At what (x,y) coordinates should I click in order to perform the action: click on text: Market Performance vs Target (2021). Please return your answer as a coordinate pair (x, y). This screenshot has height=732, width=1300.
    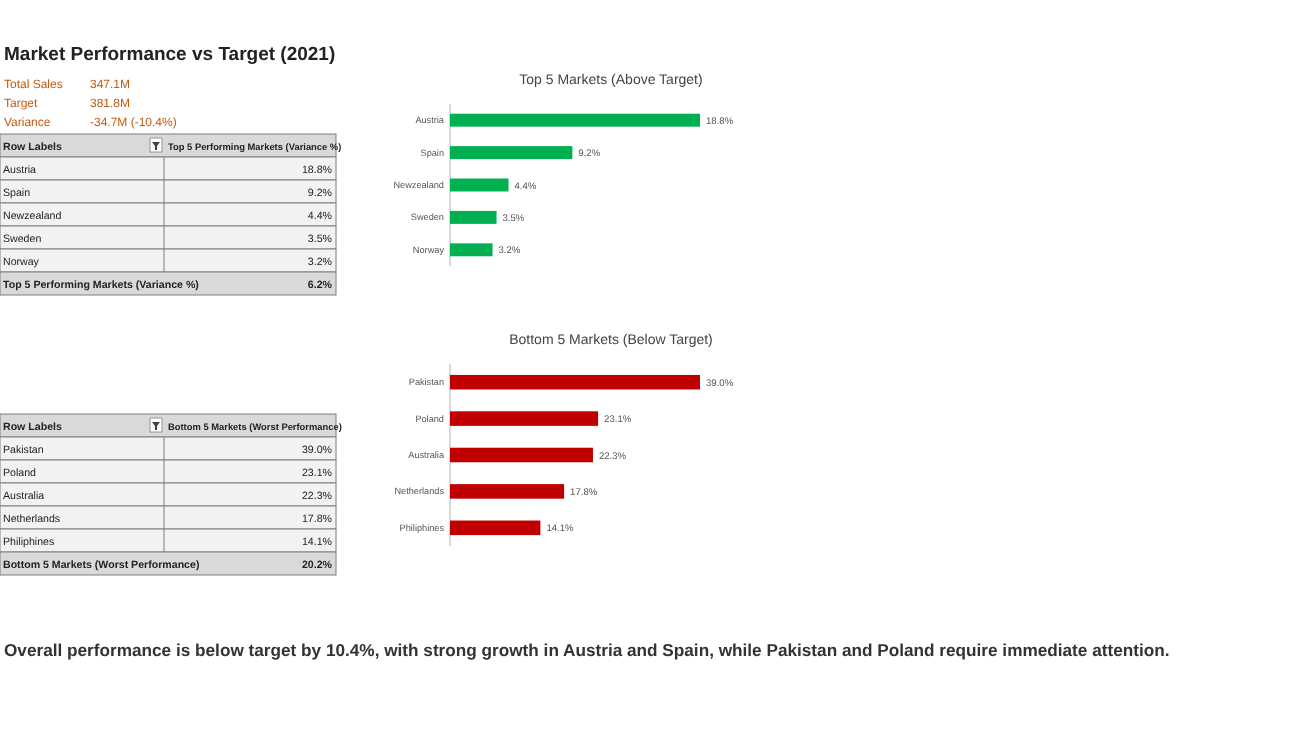
    Looking at the image, I should click on (170, 55).